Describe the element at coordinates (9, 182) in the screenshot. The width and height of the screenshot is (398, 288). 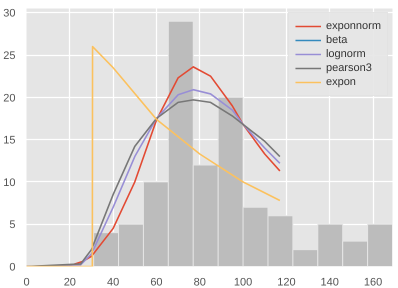
I see `y-tick-label: 10` at that location.